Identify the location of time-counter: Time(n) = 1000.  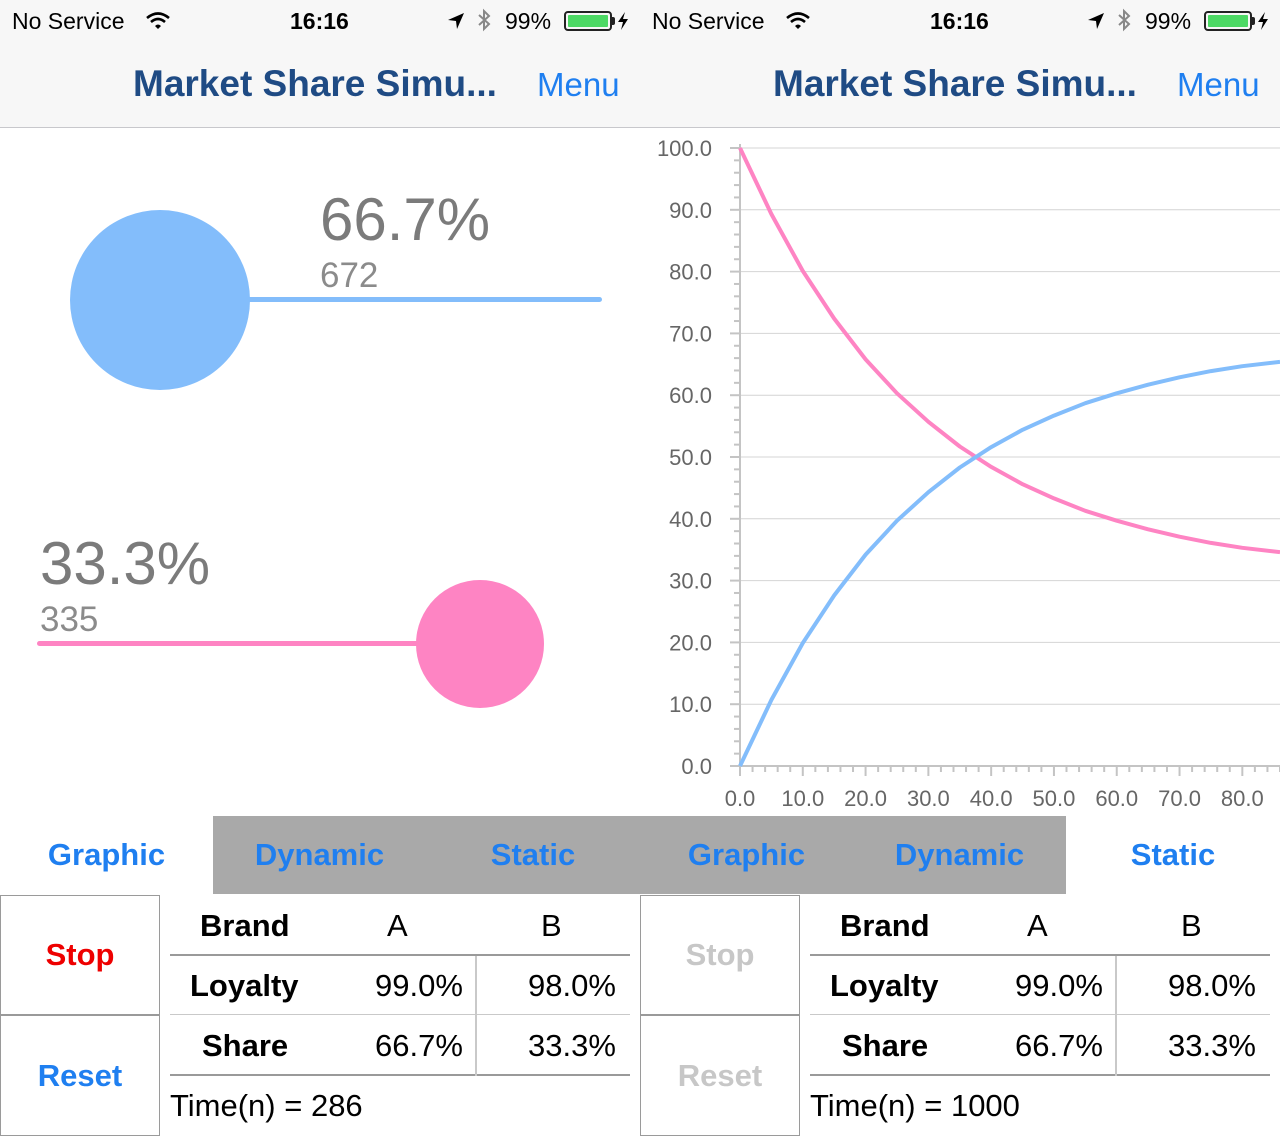
(915, 1105).